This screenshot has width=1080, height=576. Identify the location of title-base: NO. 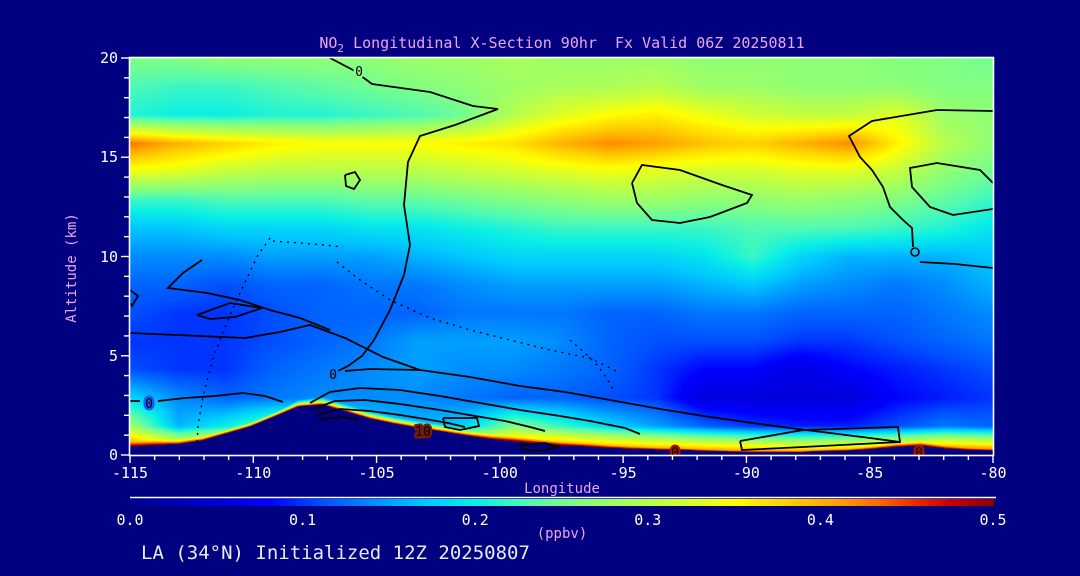
(328, 43).